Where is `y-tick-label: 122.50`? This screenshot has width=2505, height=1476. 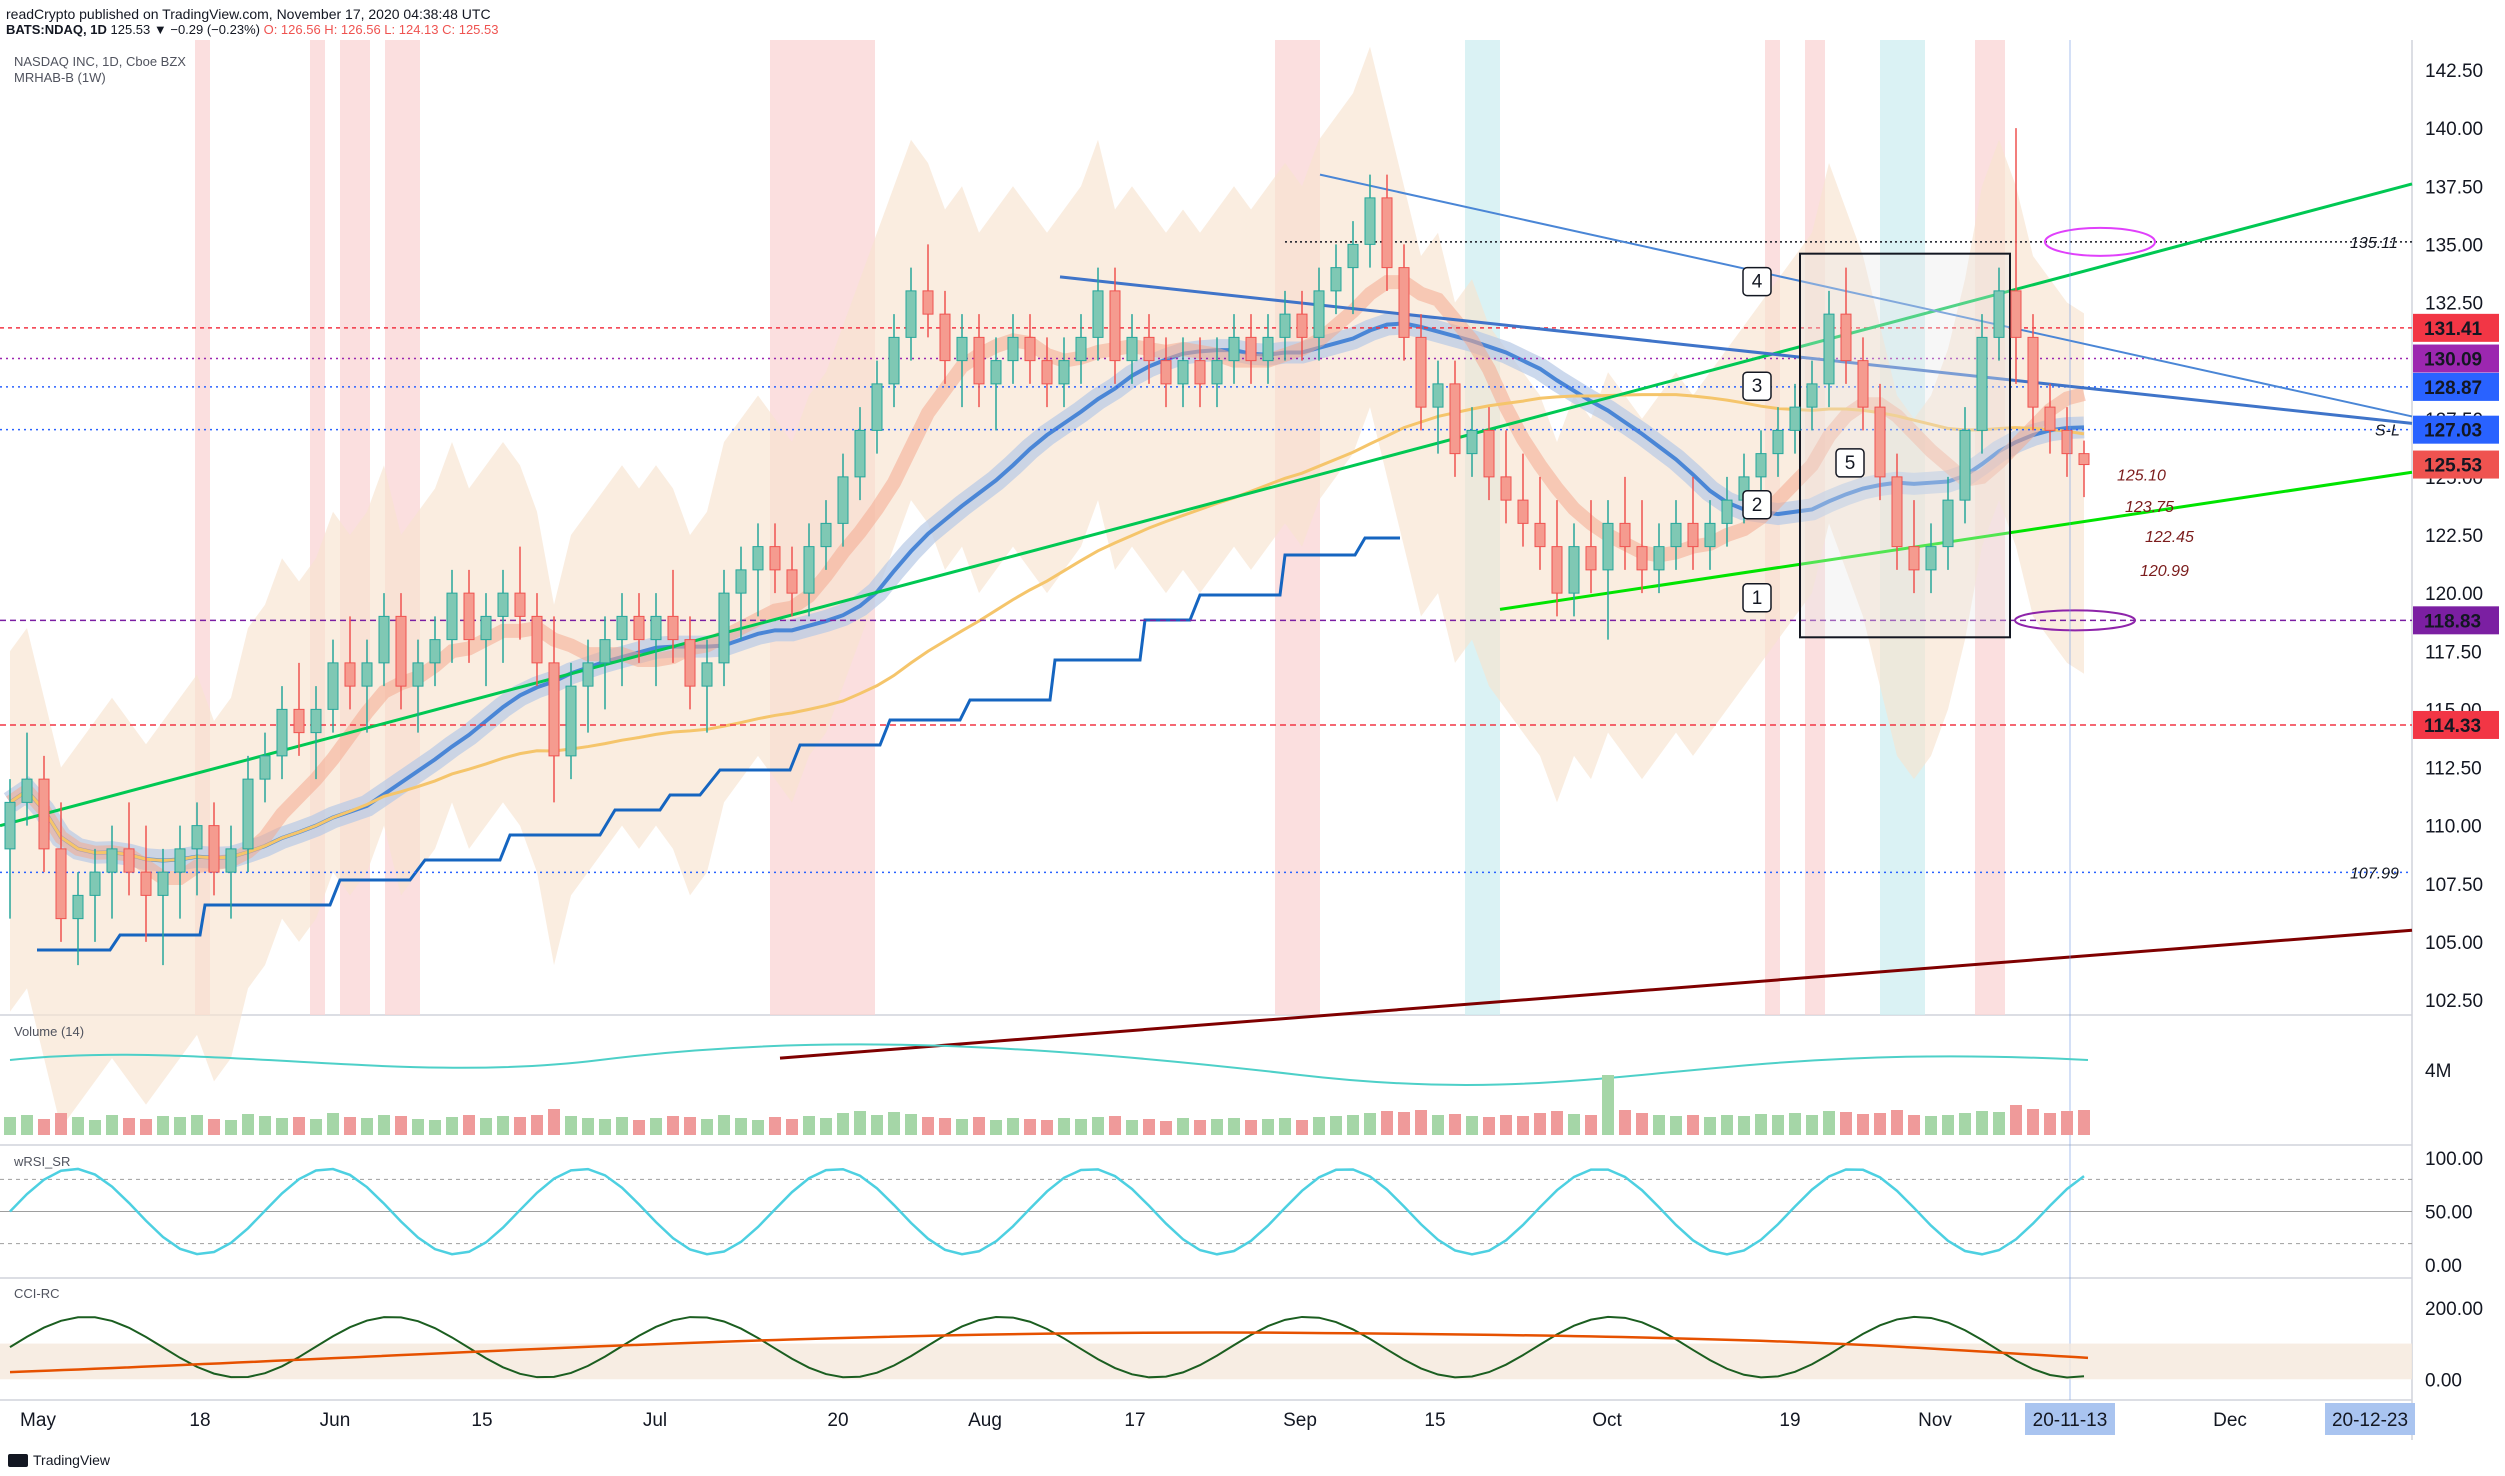
y-tick-label: 122.50 is located at coordinates (2454, 536).